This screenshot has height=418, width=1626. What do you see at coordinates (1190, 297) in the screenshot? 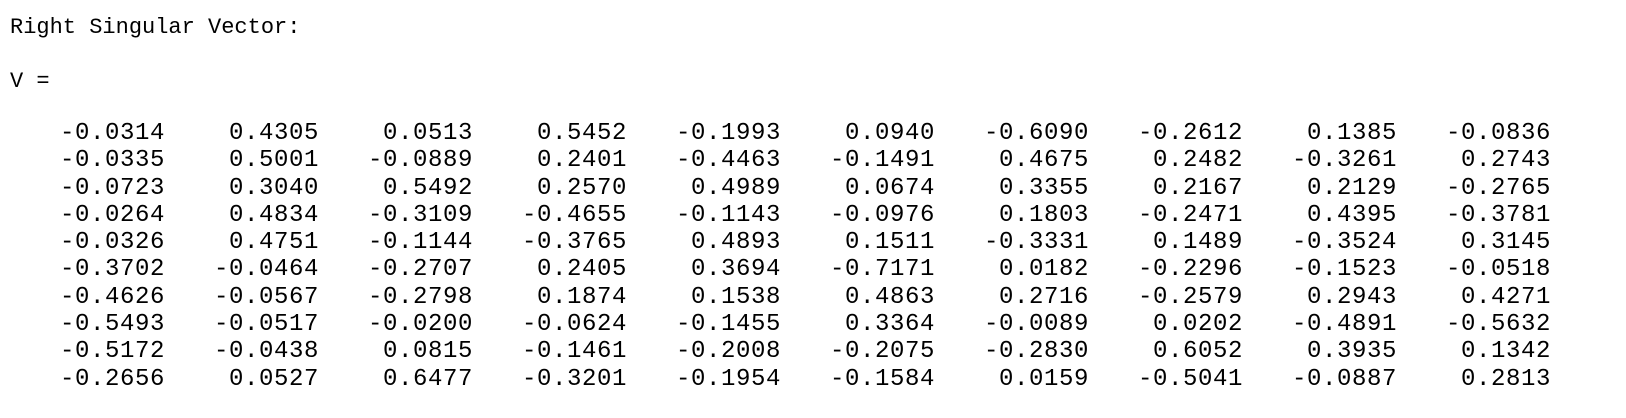
I see `matrix-cell: -0.2579` at bounding box center [1190, 297].